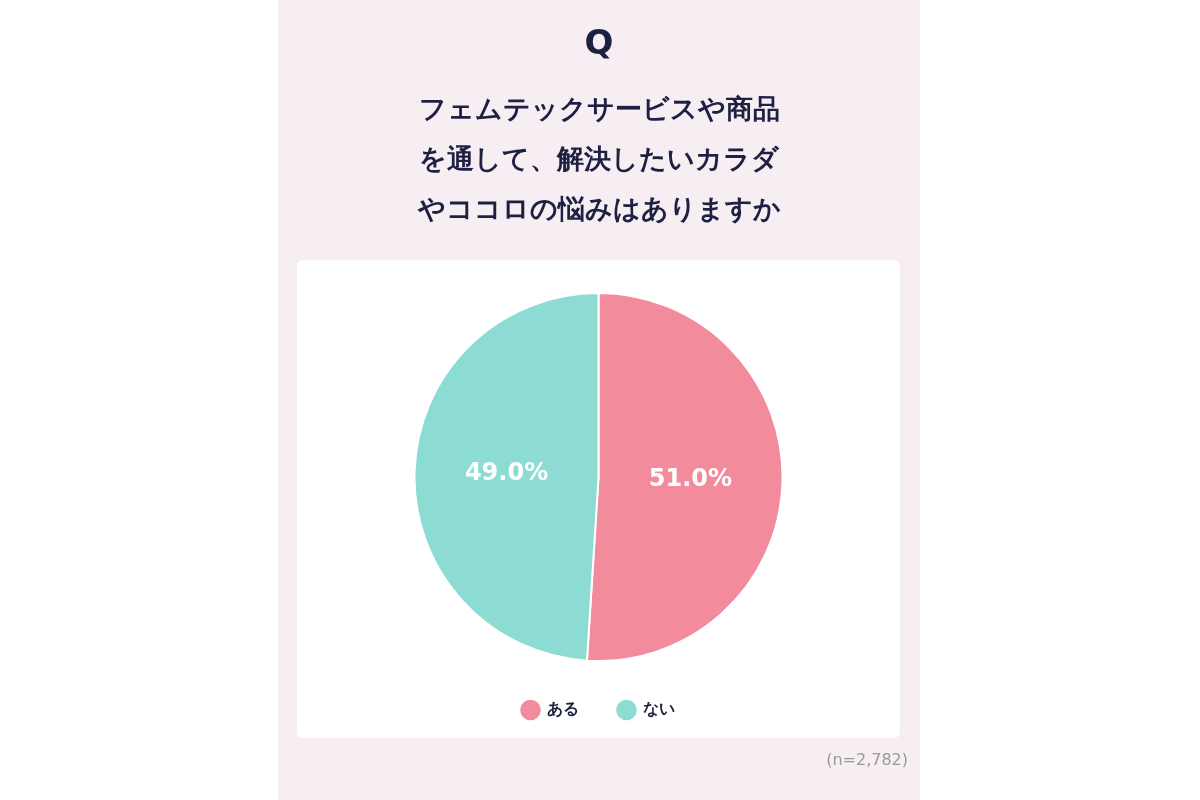 This screenshot has width=1200, height=800. What do you see at coordinates (506, 472) in the screenshot?
I see `data-label: 49.0%` at bounding box center [506, 472].